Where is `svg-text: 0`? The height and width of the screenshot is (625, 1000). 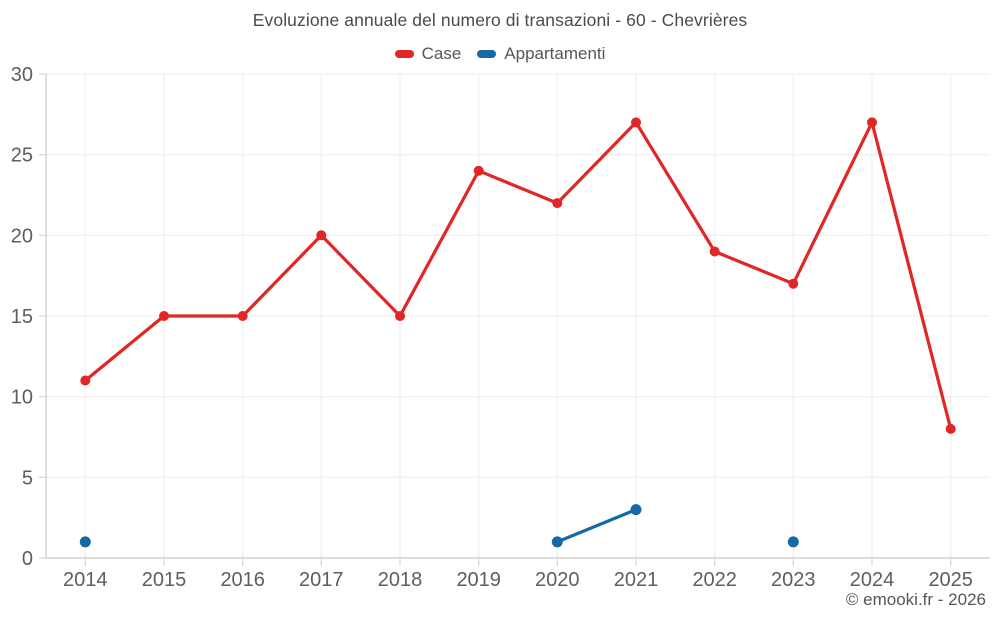
svg-text: 0 is located at coordinates (27, 559).